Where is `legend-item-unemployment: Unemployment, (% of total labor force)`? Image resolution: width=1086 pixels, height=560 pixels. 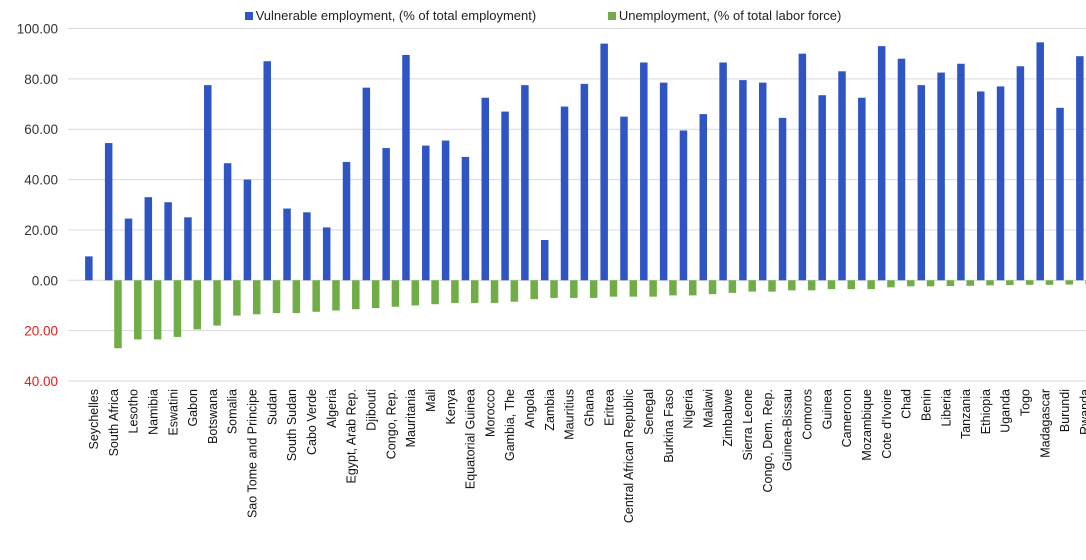 legend-item-unemployment: Unemployment, (% of total labor force) is located at coordinates (724, 15).